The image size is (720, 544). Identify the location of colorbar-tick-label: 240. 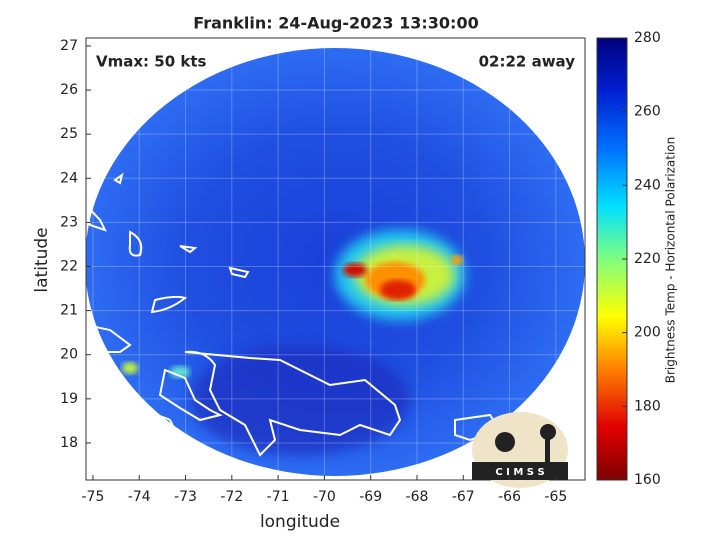
(647, 185).